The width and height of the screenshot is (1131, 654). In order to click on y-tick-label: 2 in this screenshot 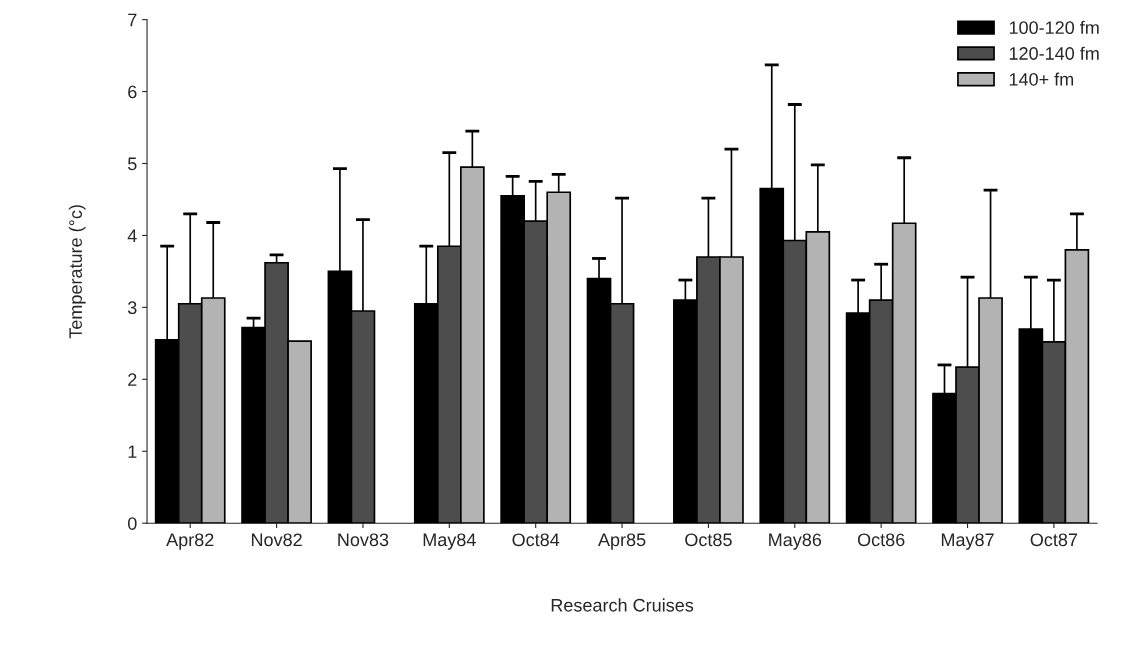, I will do `click(132, 379)`.